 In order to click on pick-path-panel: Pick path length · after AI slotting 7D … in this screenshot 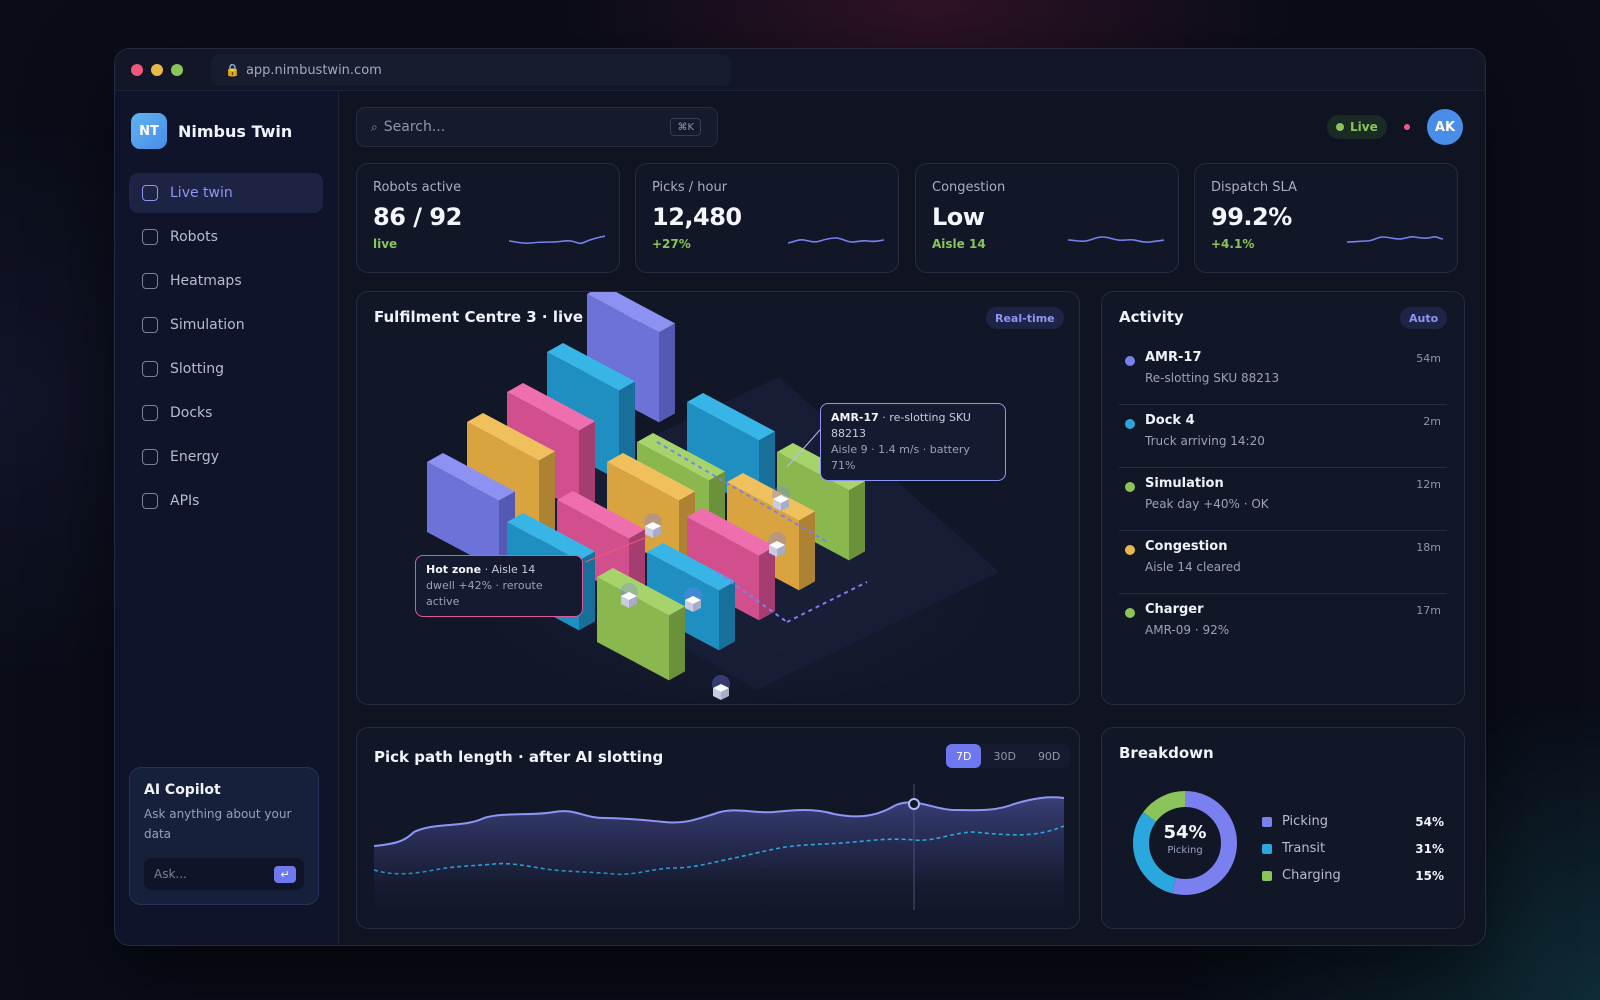, I will do `click(718, 828)`.